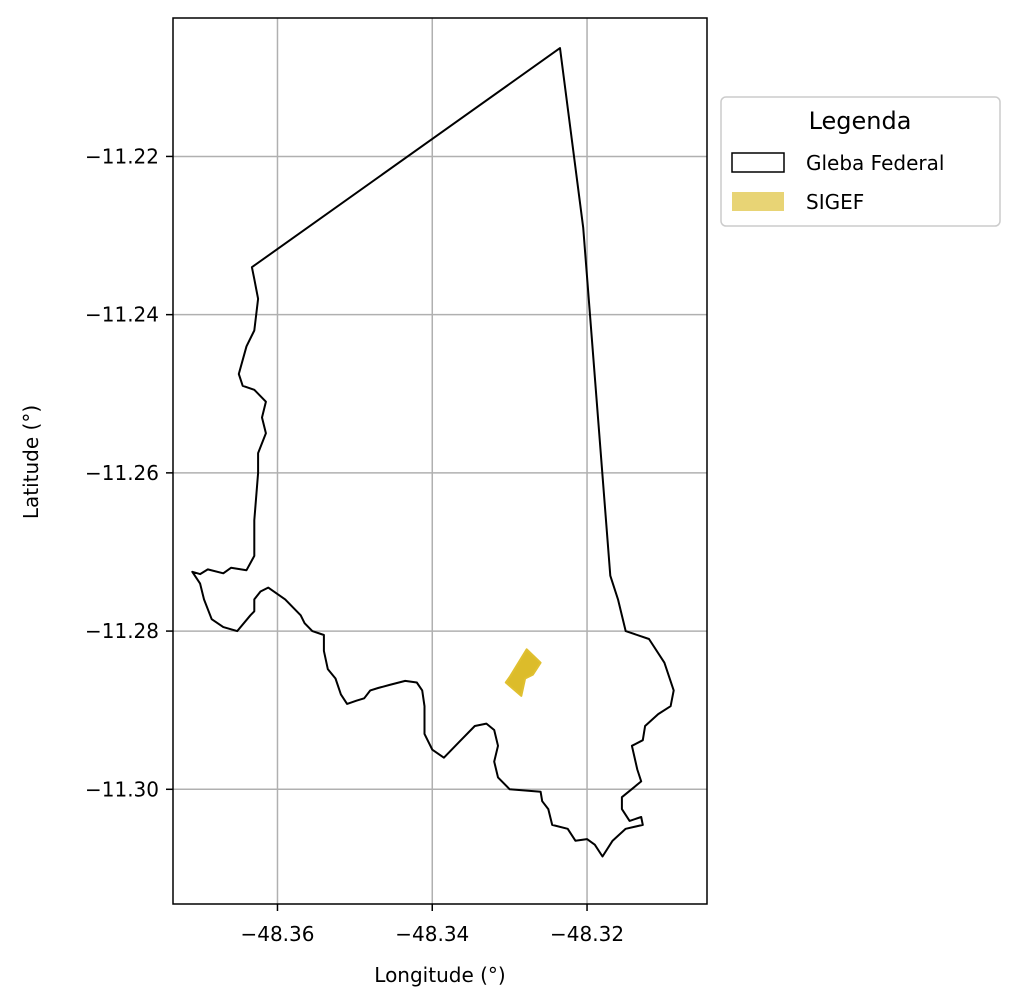  What do you see at coordinates (122, 156) in the screenshot?
I see `y-tick-label: −11.22` at bounding box center [122, 156].